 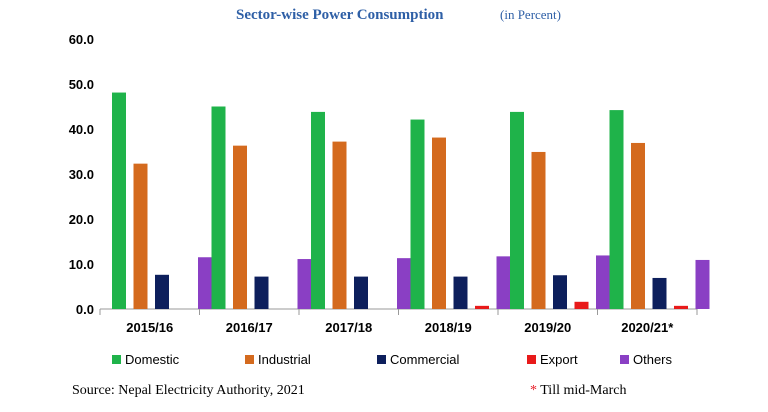 I want to click on x-tick-label: 2017/18, so click(x=348, y=327).